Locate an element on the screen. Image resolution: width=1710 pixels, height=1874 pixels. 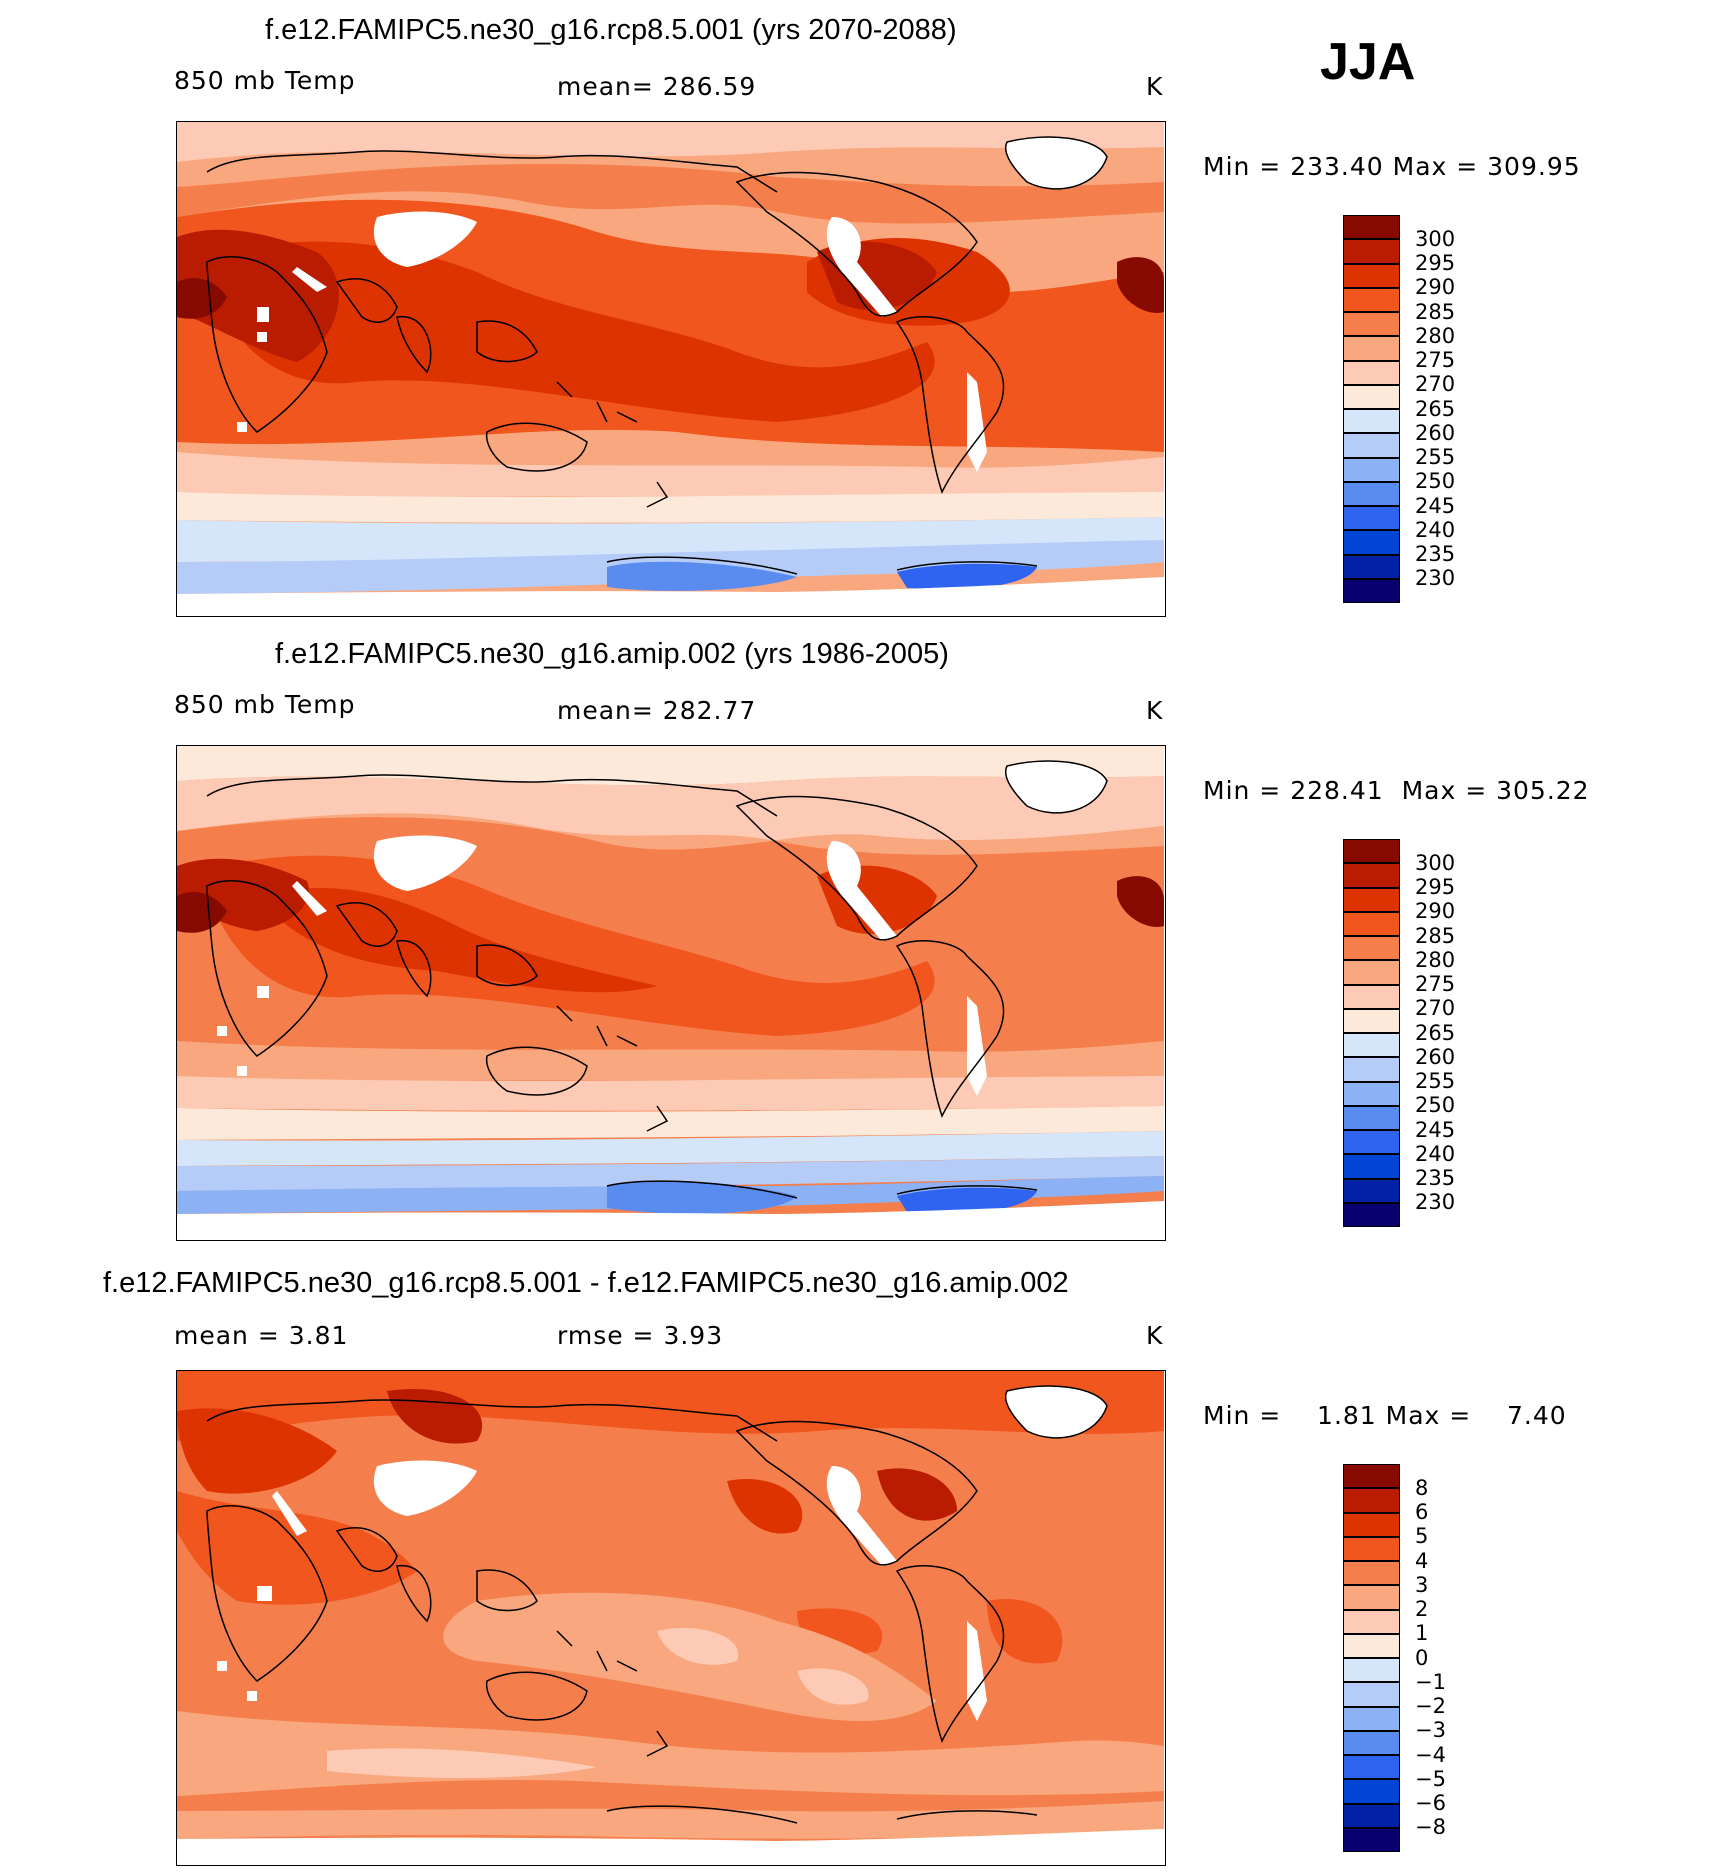
panel-1-minmax: Min = 233.40 Max = 309.95 is located at coordinates (1392, 166).